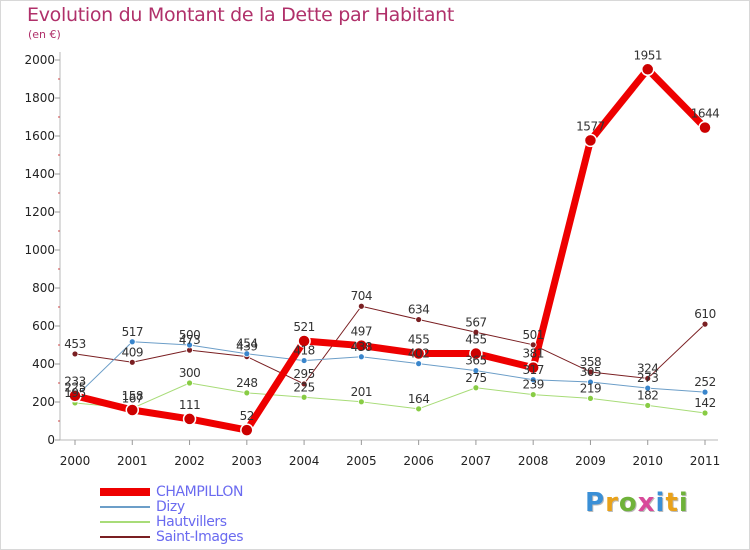 The width and height of the screenshot is (750, 550). Describe the element at coordinates (303, 351) in the screenshot. I see `data-label-dizy: 418` at that location.